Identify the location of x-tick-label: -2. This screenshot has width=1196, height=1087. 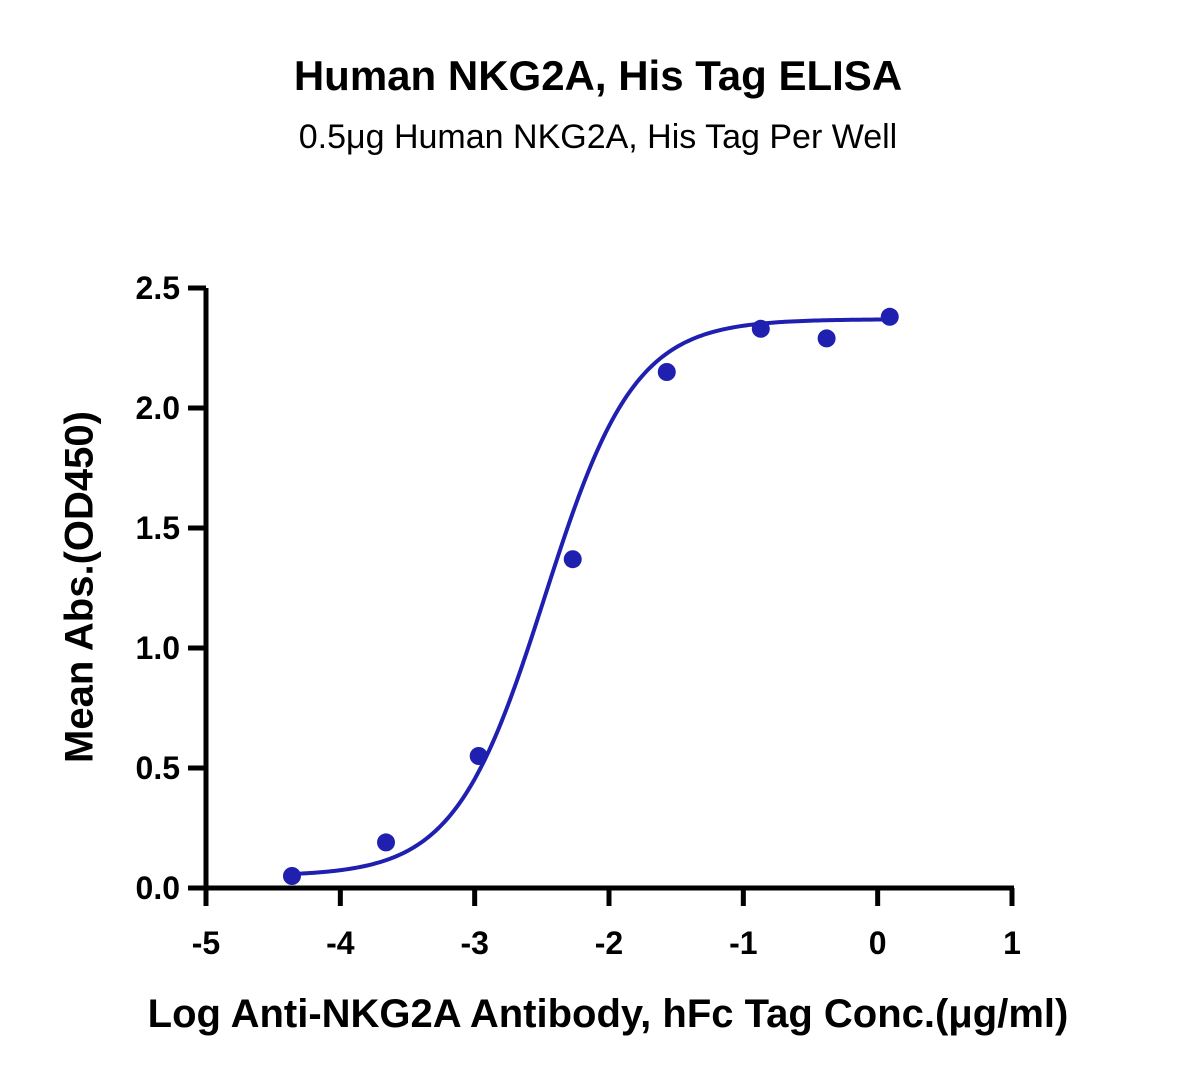
(609, 943).